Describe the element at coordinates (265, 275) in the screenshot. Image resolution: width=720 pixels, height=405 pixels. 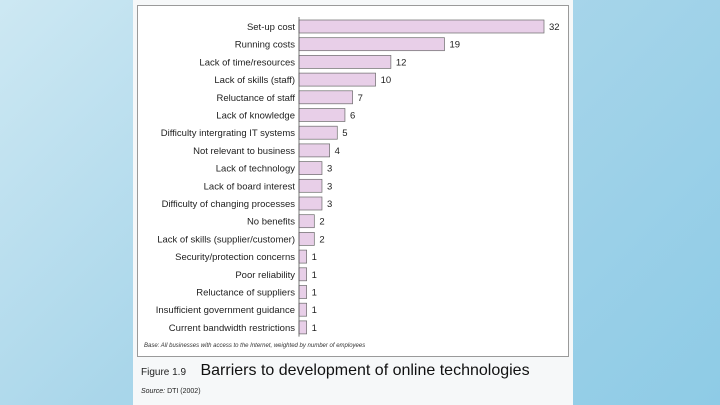
I see `category-label: Poor reliability` at that location.